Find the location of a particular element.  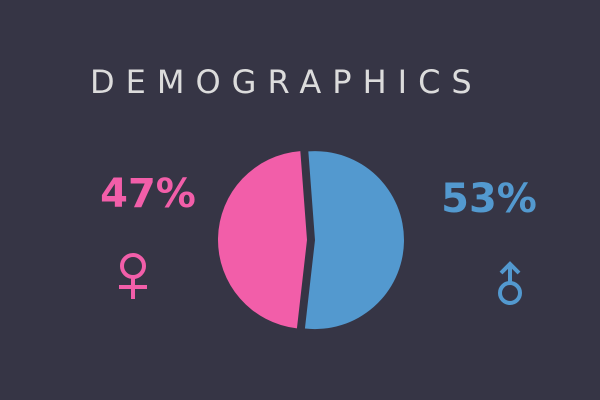

female-icon is located at coordinates (133, 276).